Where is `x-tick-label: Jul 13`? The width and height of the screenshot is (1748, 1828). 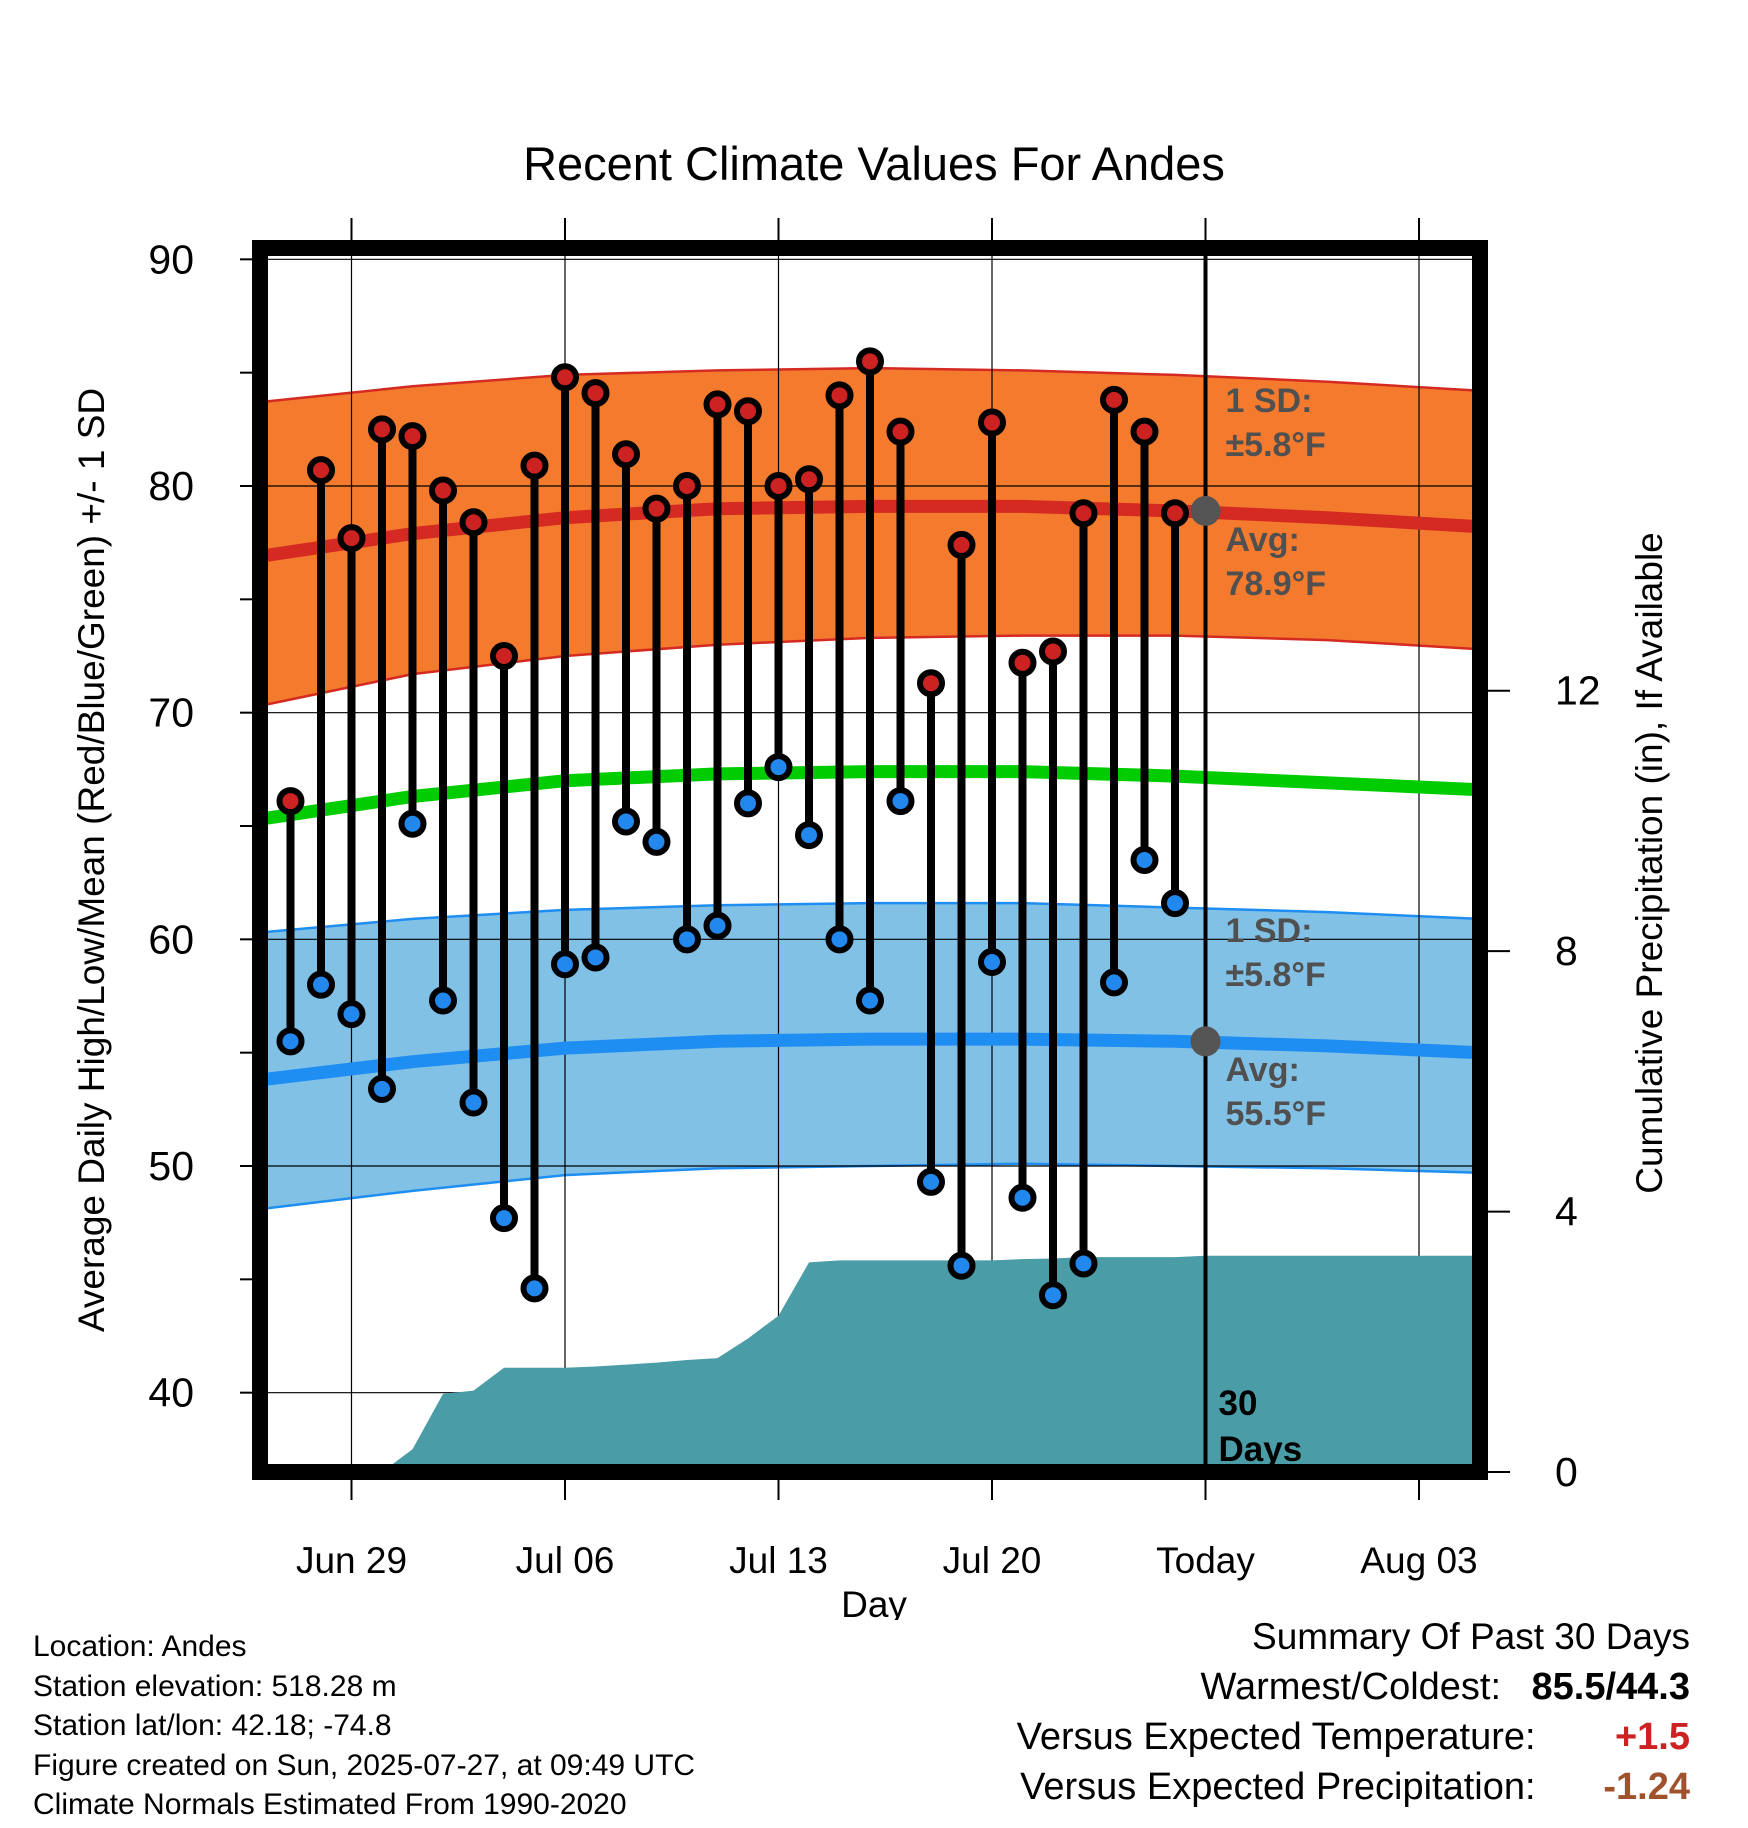
x-tick-label: Jul 13 is located at coordinates (778, 1560).